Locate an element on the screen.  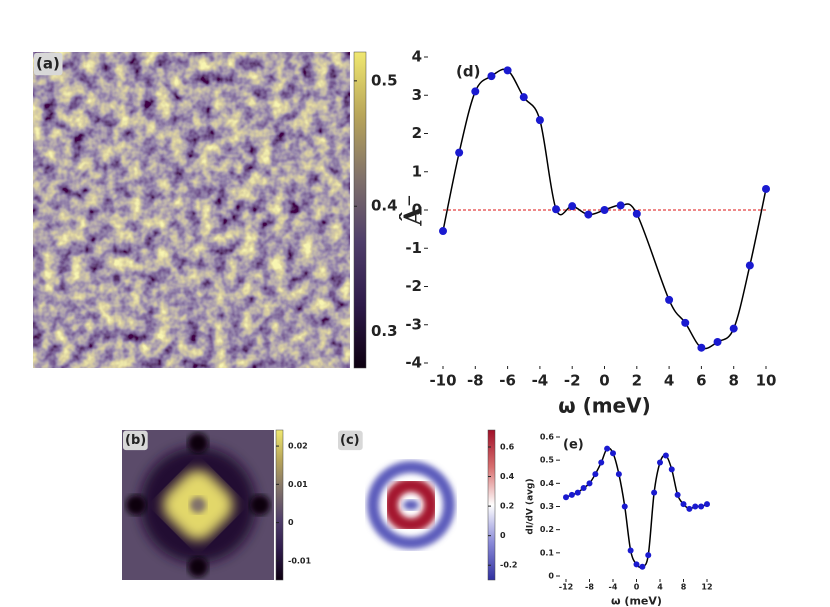
colorbar-tick-label: 0.3 is located at coordinates (384, 331).